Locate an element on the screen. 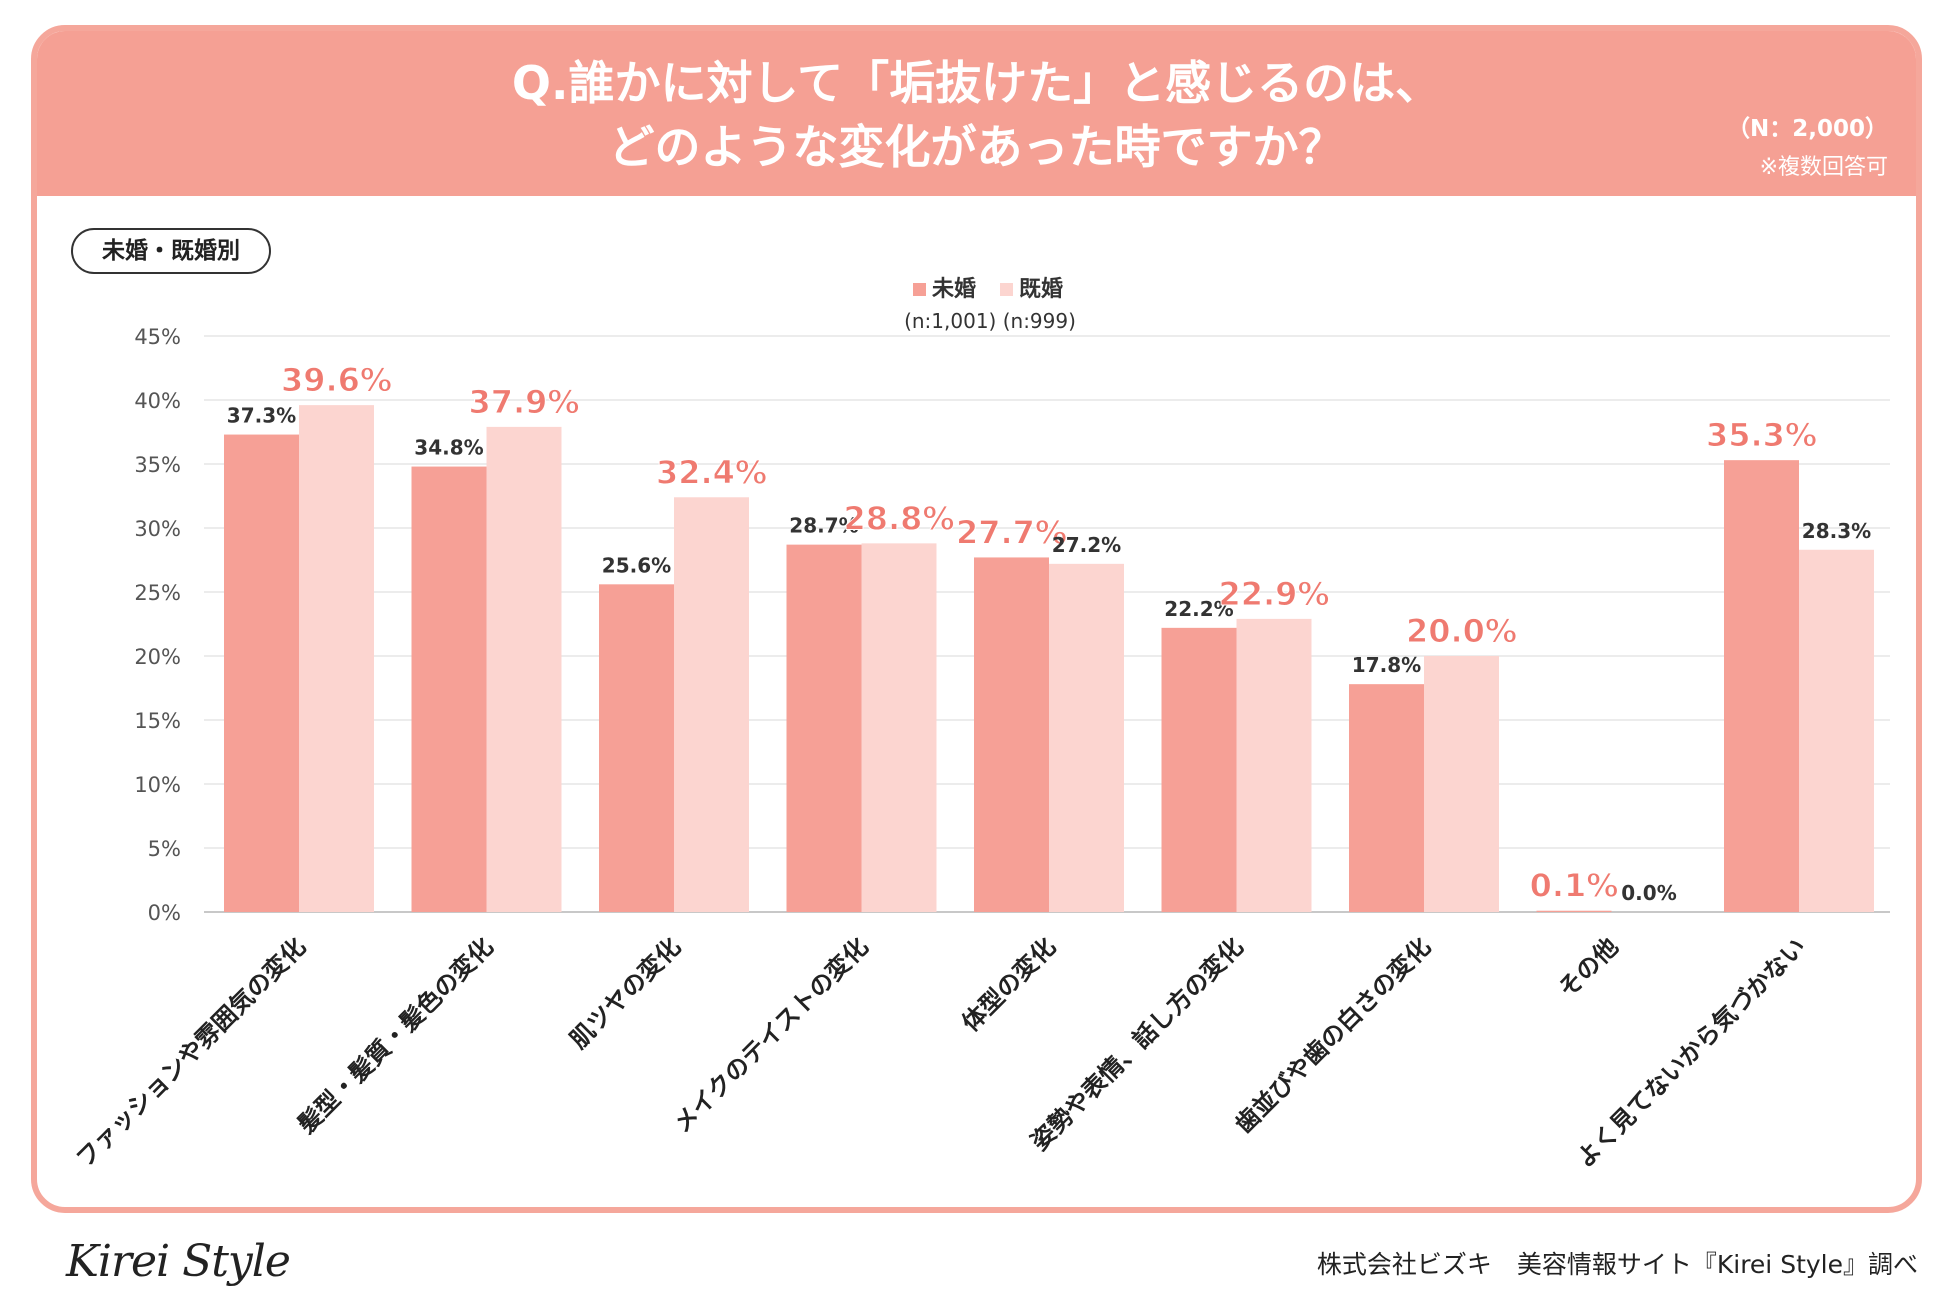 The width and height of the screenshot is (1950, 1300). legend-sample-sizes: (n:1,001) (n:999) is located at coordinates (990, 321).